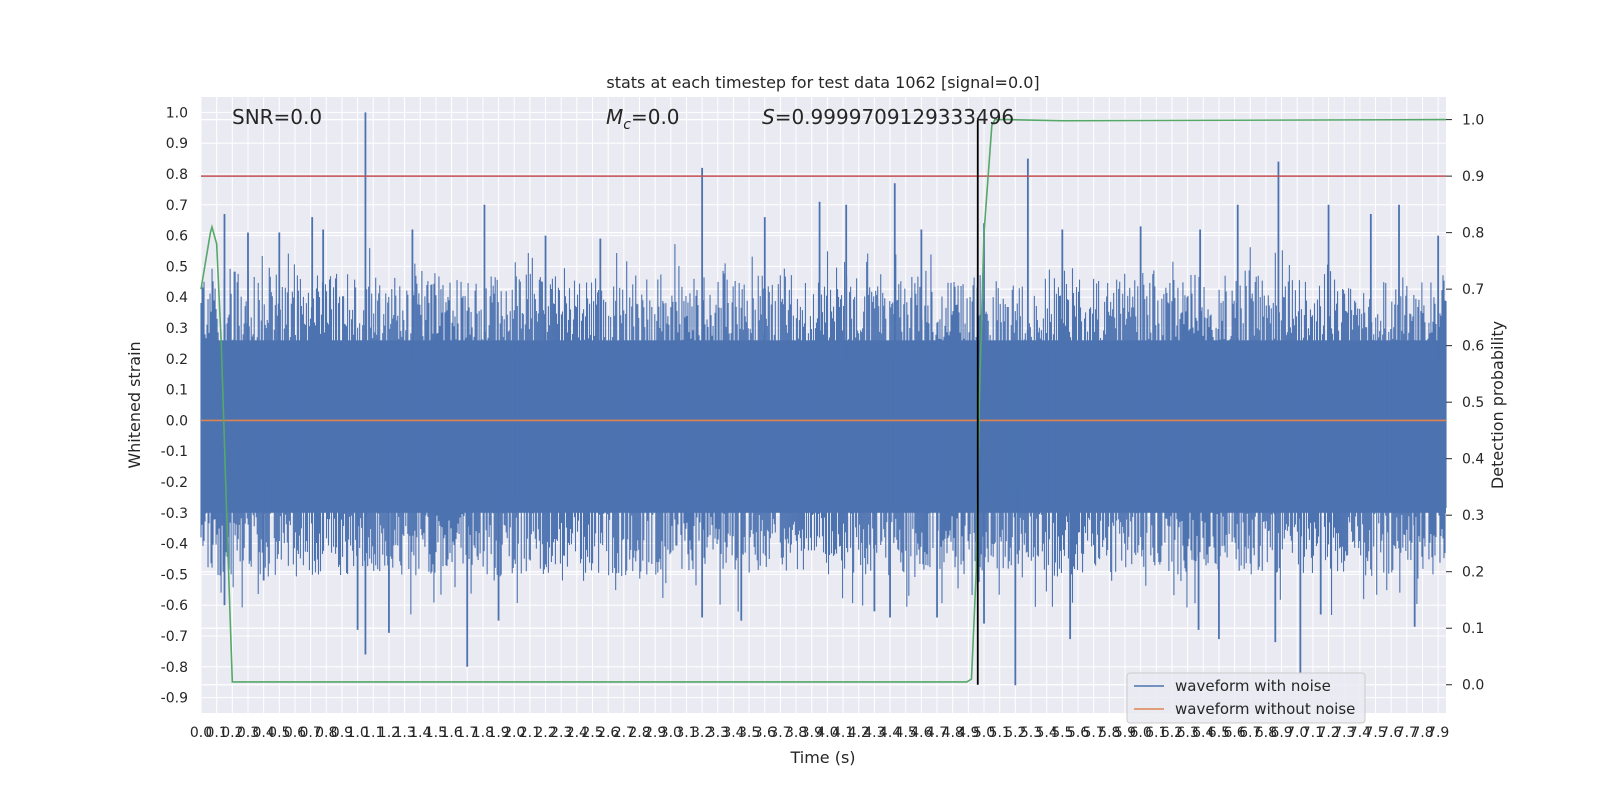 The image size is (1600, 804). Describe the element at coordinates (310, 733) in the screenshot. I see `x-tick-label: 0.7` at that location.